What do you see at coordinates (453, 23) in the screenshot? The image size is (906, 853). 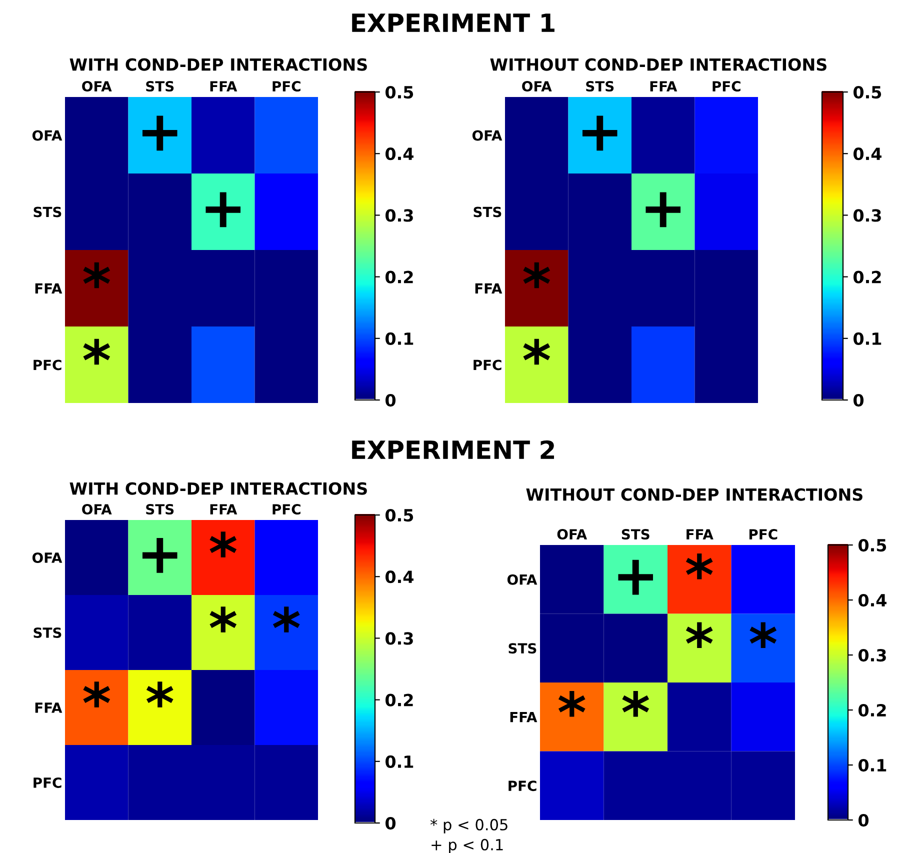 I see `text: EXPERIMENT 1` at bounding box center [453, 23].